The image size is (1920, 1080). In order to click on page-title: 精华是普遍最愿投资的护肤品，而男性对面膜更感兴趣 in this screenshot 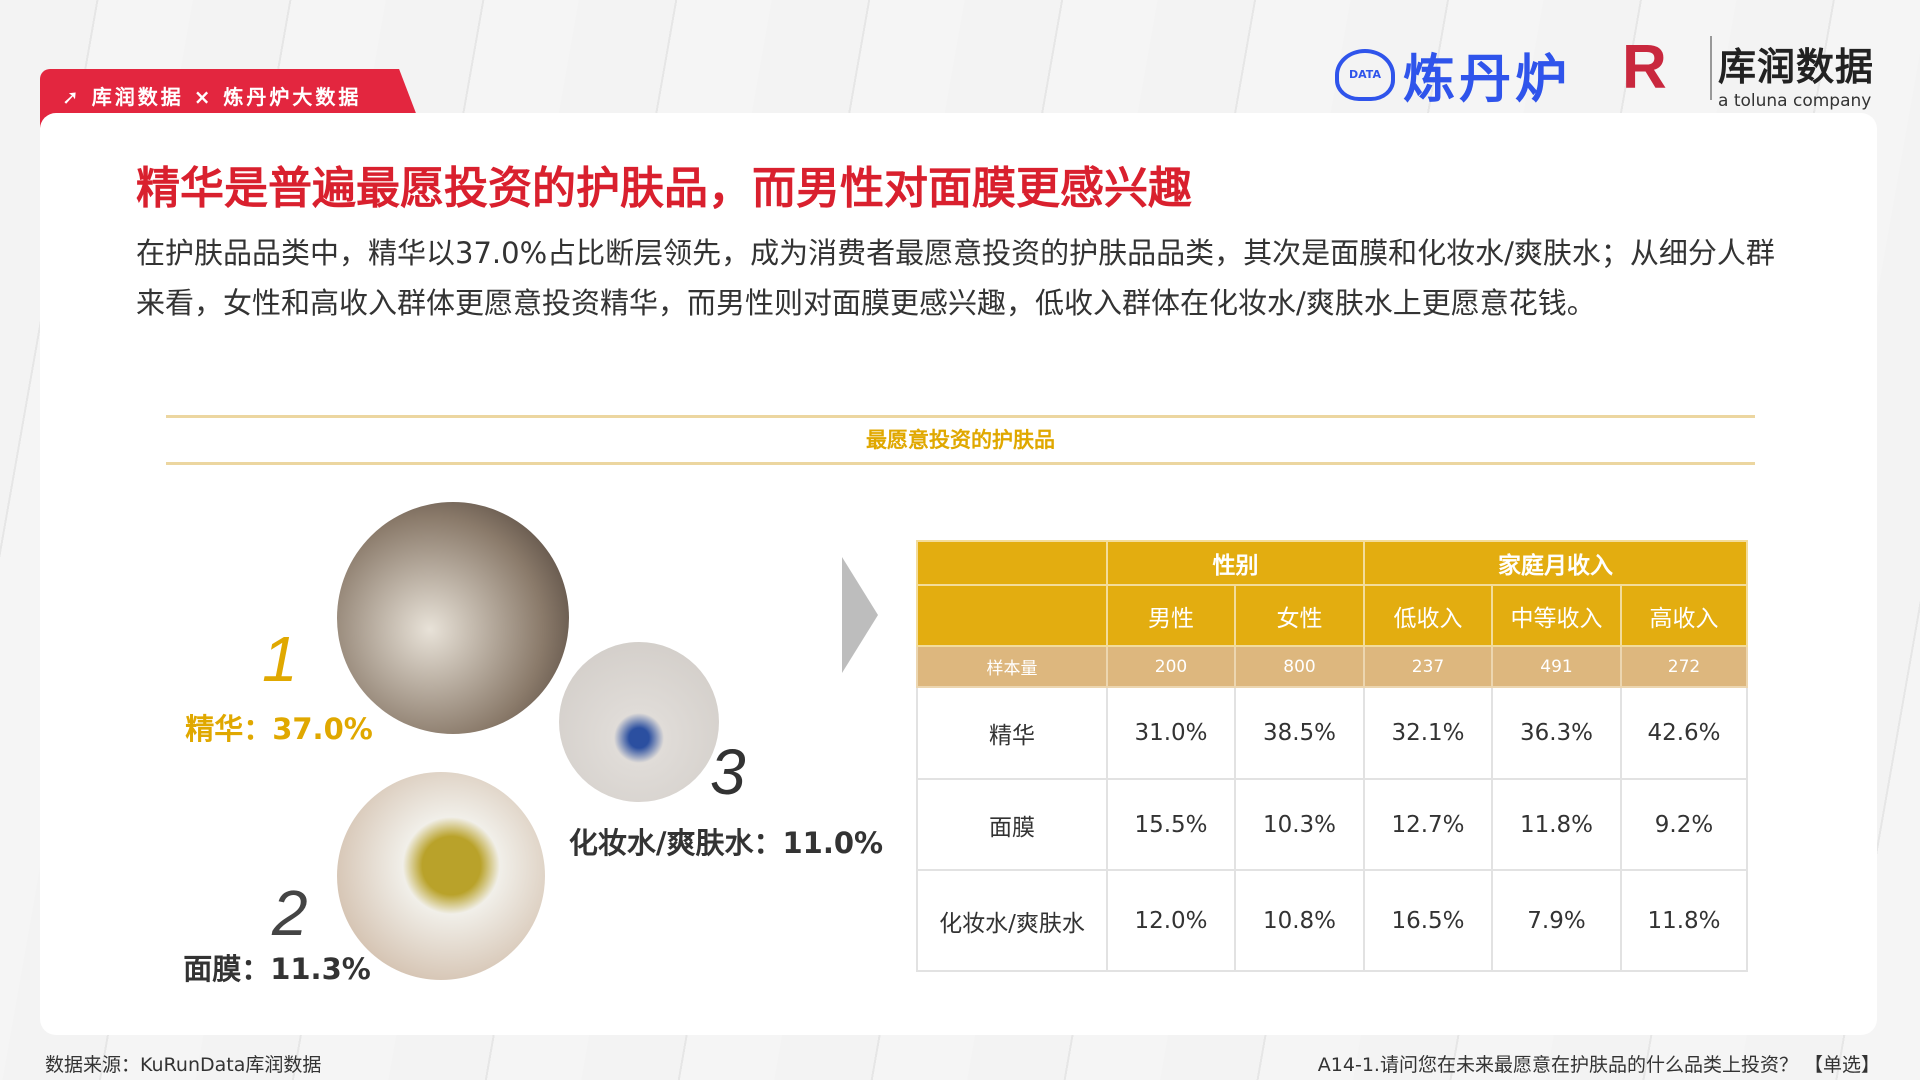, I will do `click(664, 188)`.